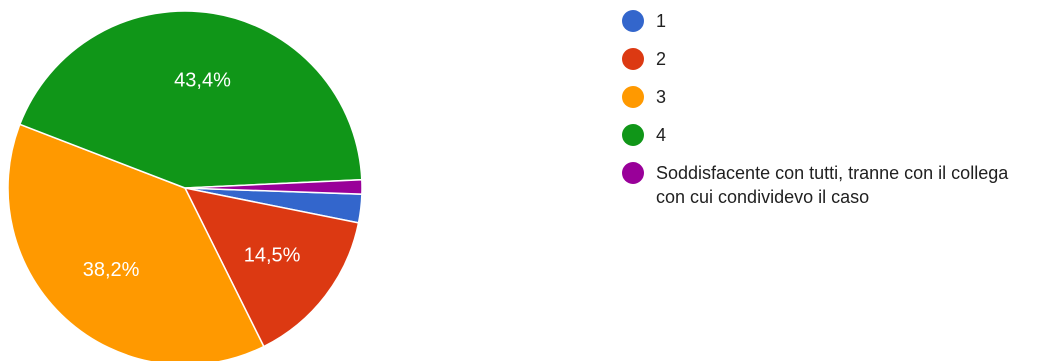  Describe the element at coordinates (111, 270) in the screenshot. I see `data-label-3: 38,2%` at that location.